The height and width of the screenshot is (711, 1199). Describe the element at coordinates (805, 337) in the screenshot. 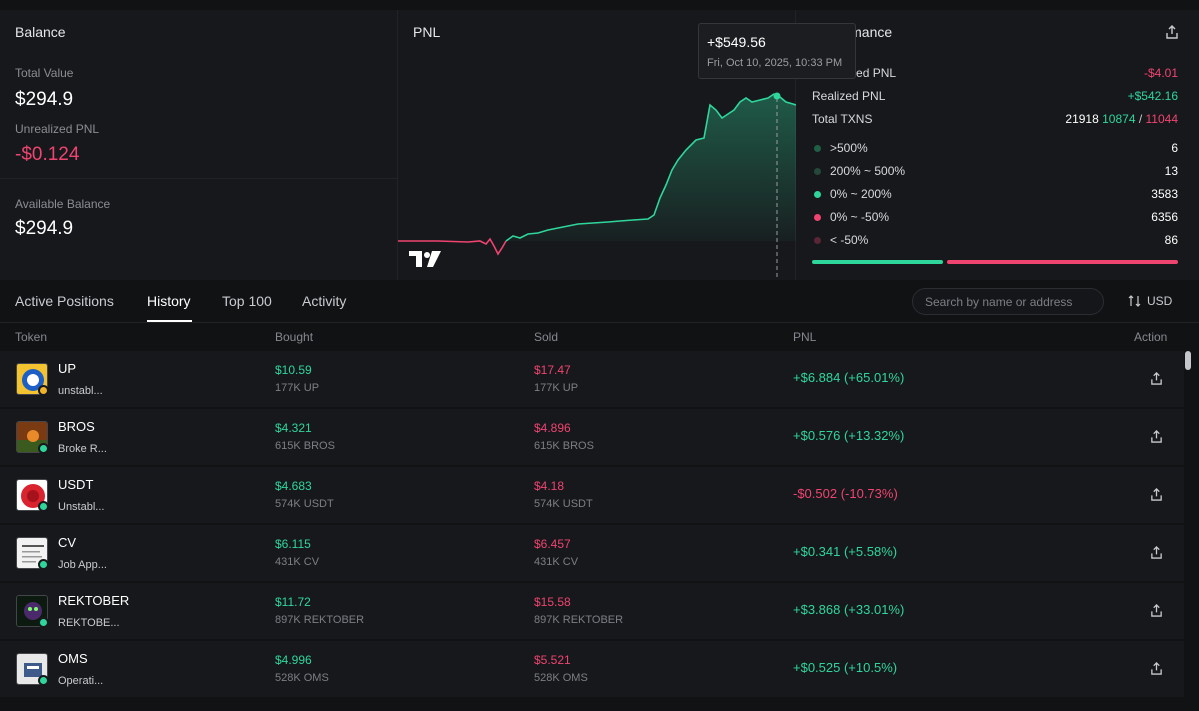

I see `header-pnl: PNL` at that location.